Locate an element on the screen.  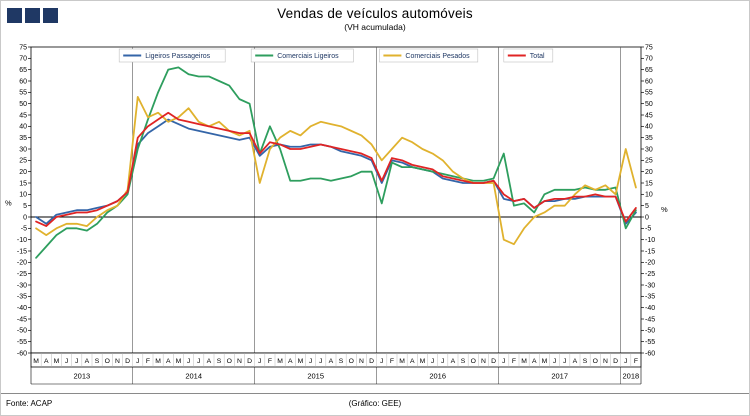
svg-text: 35 is located at coordinates (23, 138).